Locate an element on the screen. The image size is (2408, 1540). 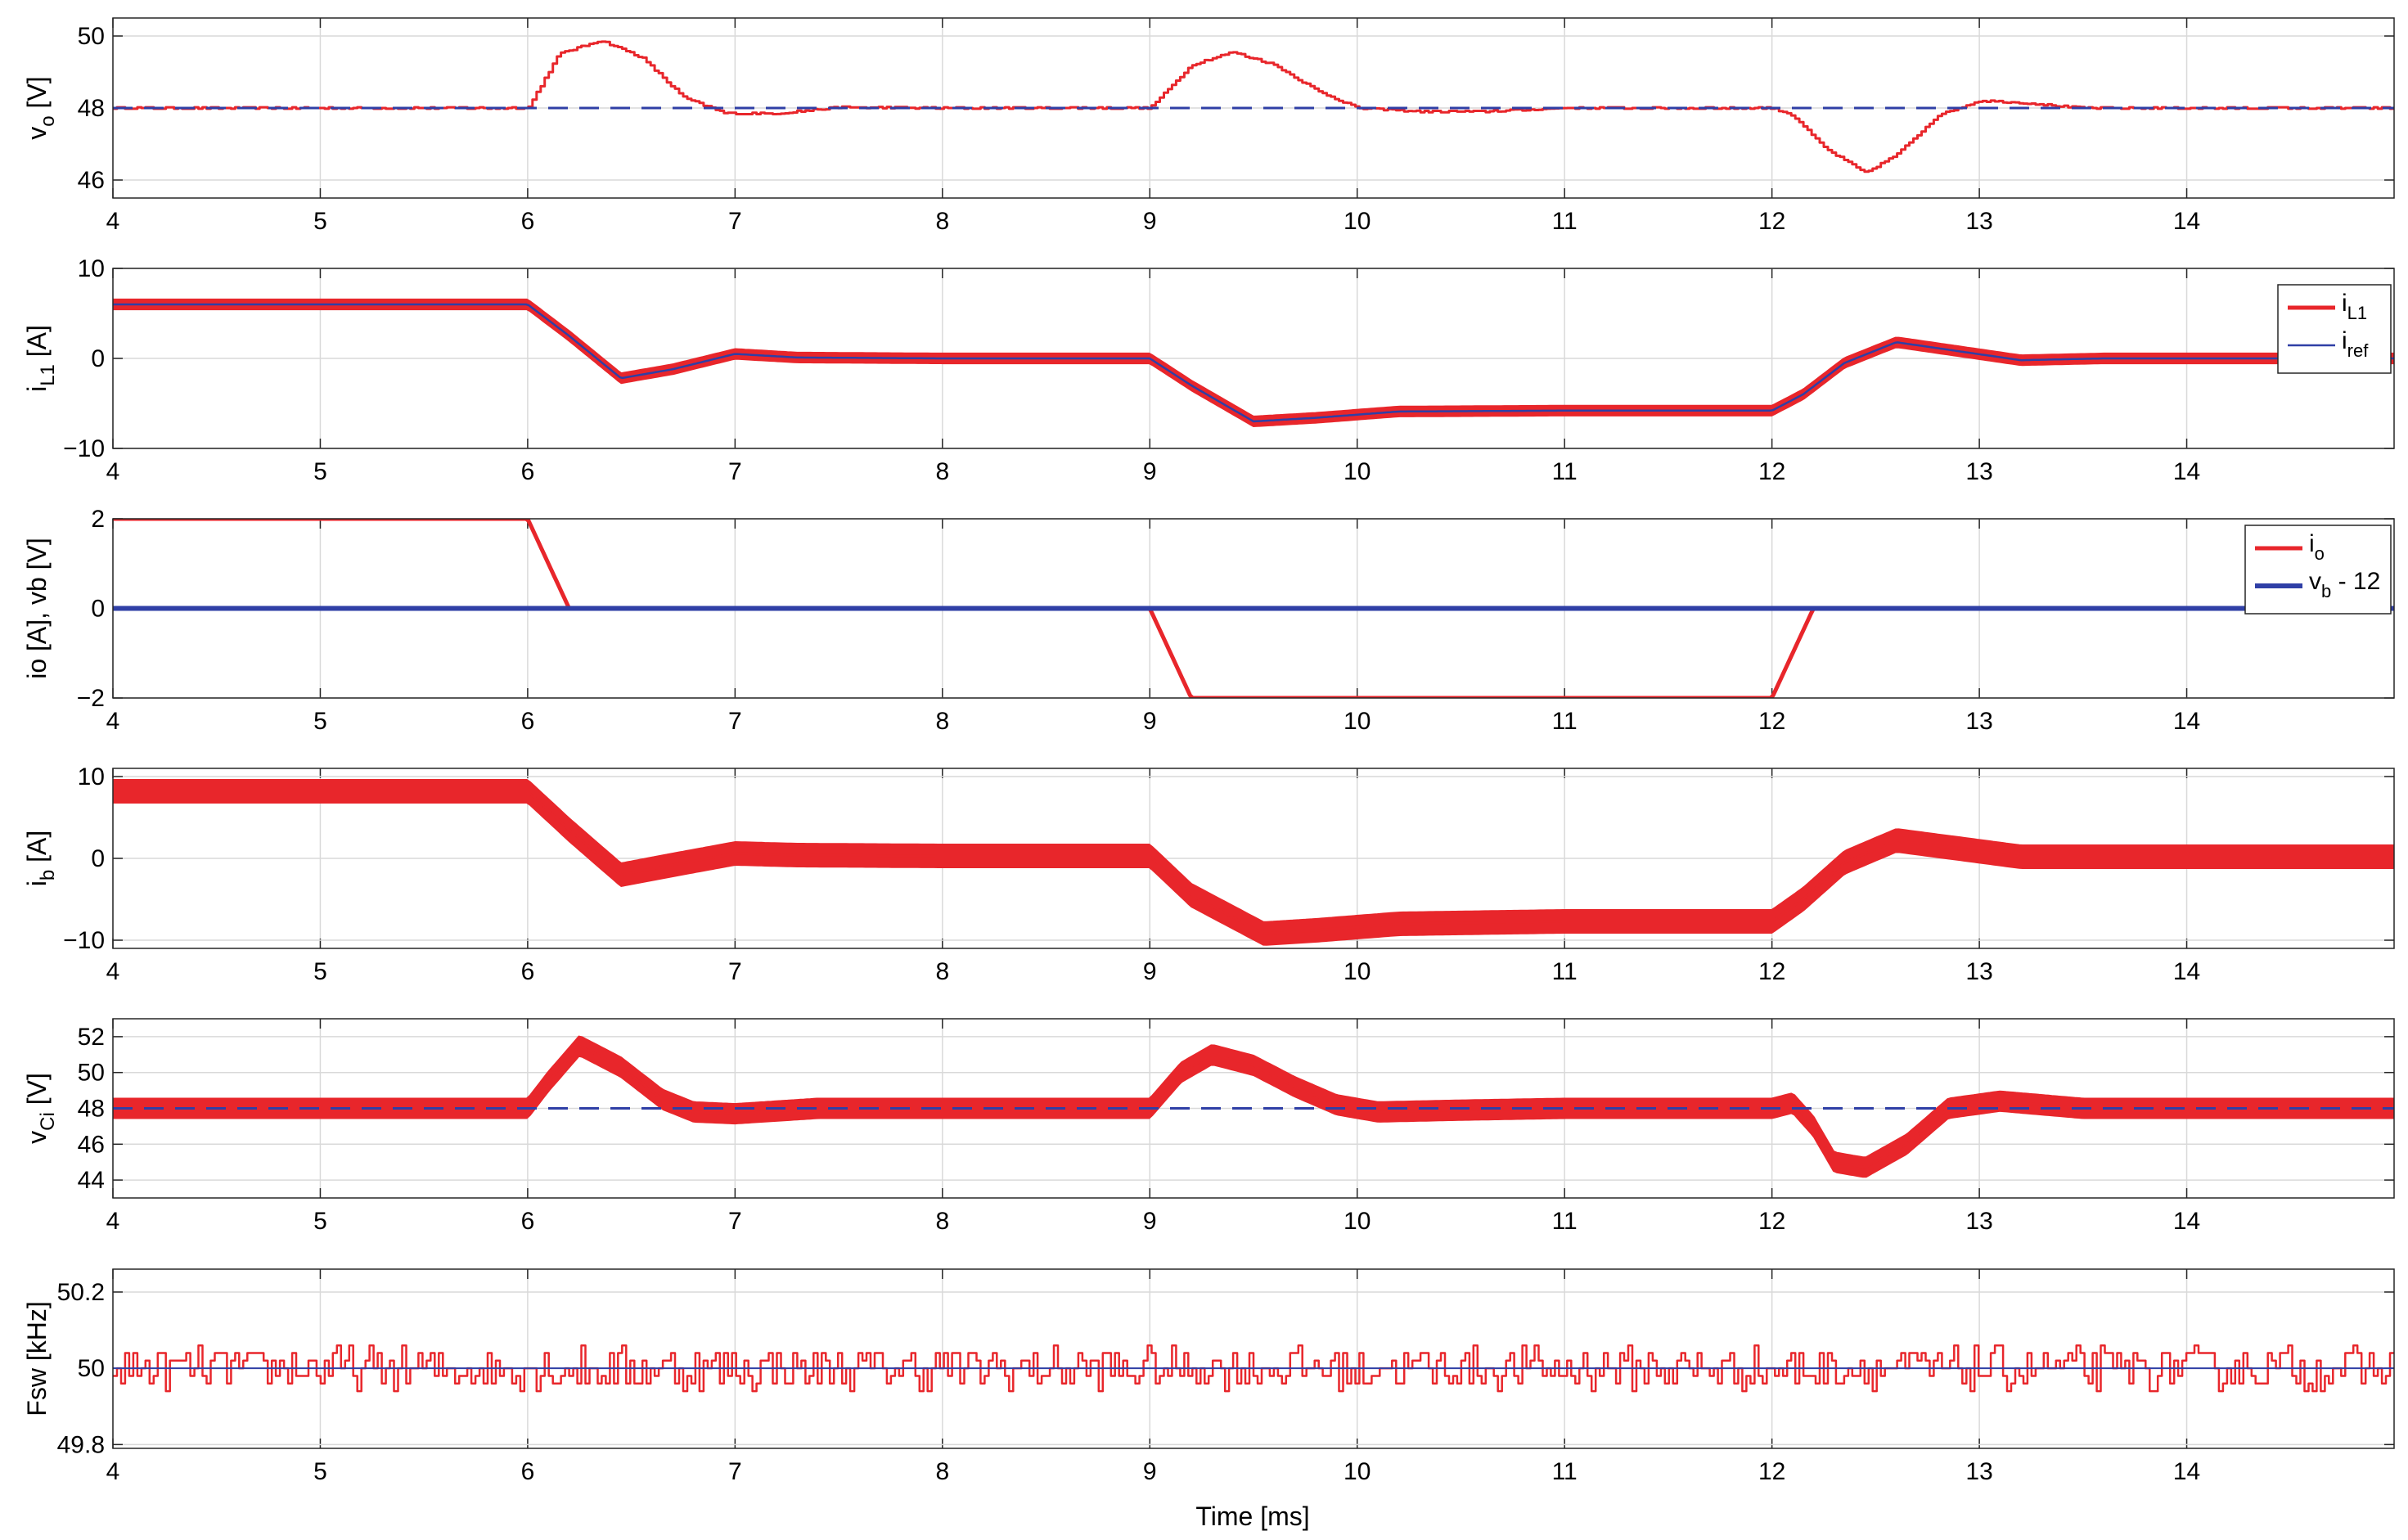
y-label-subscript: L1 is located at coordinates (48, 375).